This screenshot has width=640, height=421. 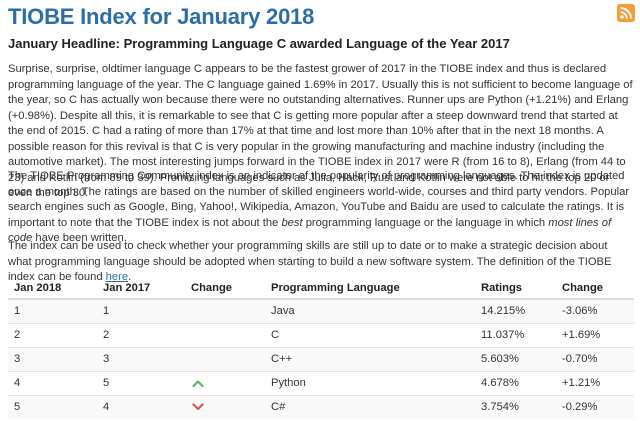 What do you see at coordinates (198, 407) in the screenshot?
I see `arrow-down-icon` at bounding box center [198, 407].